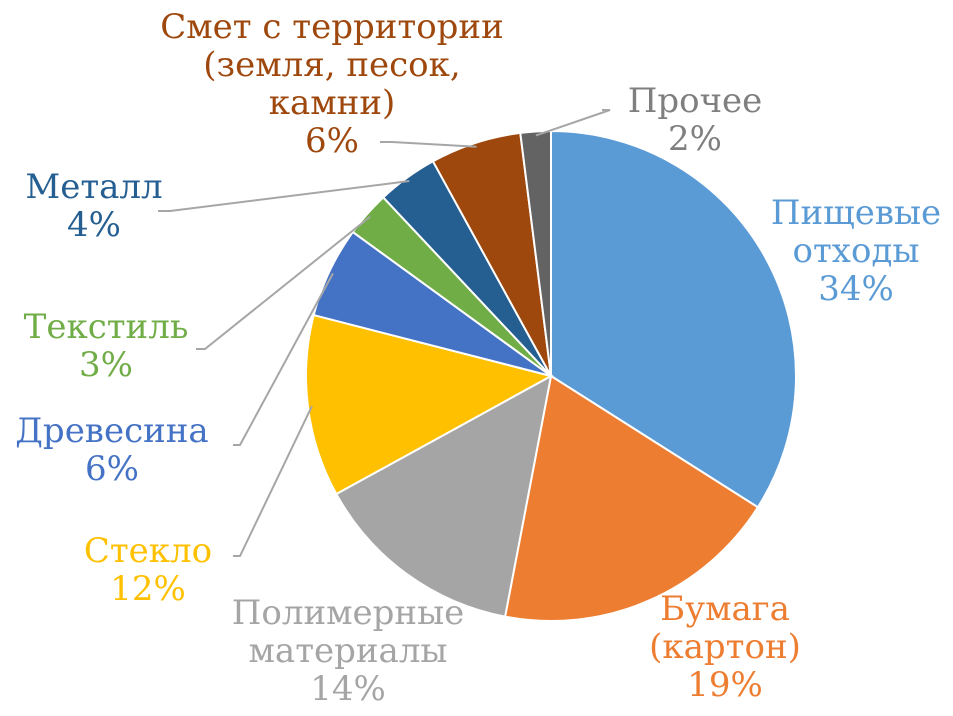 The width and height of the screenshot is (953, 716). I want to click on data-label-металл: Металл 4%, so click(93, 206).